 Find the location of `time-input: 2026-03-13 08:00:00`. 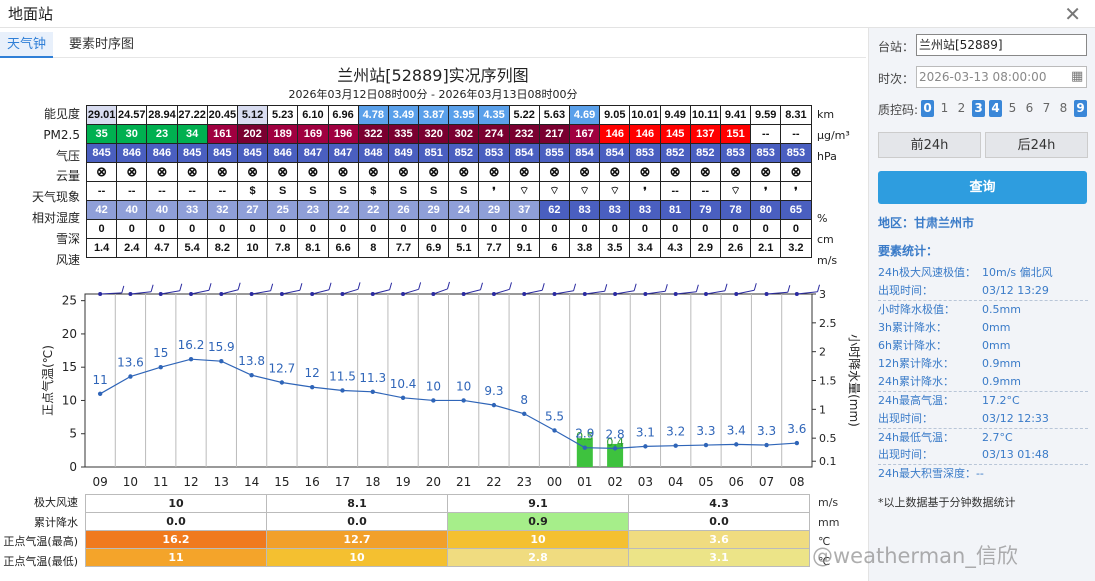

time-input: 2026-03-13 08:00:00 is located at coordinates (1001, 77).